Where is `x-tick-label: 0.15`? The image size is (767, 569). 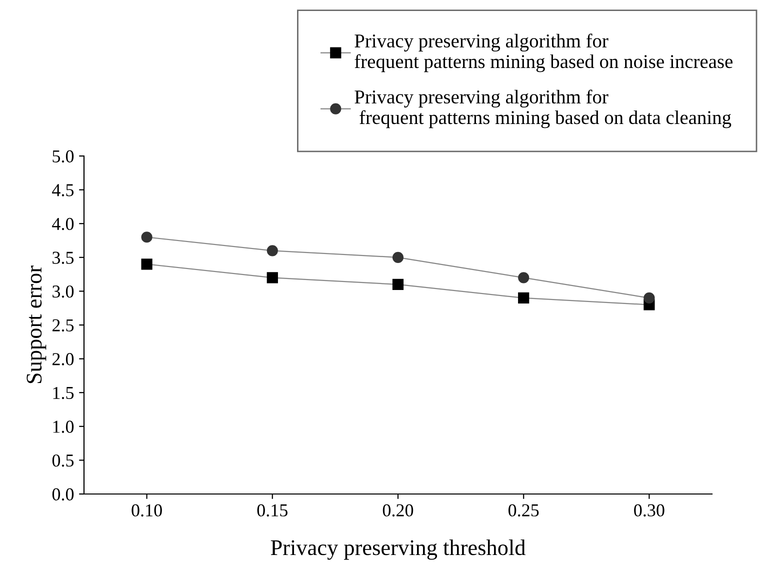
x-tick-label: 0.15 is located at coordinates (272, 510).